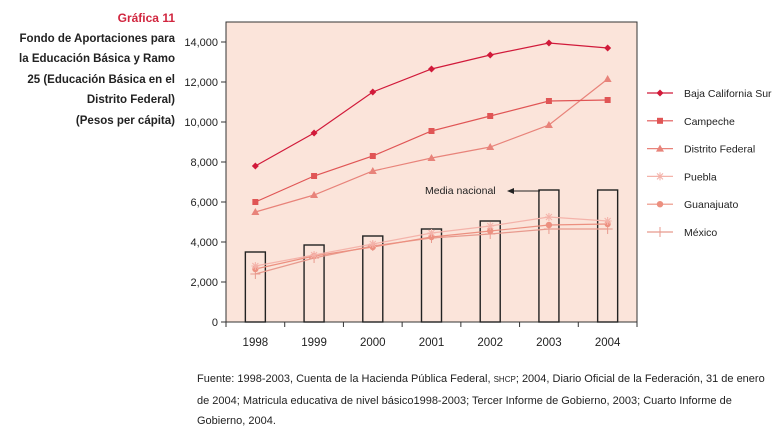 The image size is (782, 436). I want to click on x-tick-label: 2002, so click(490, 343).